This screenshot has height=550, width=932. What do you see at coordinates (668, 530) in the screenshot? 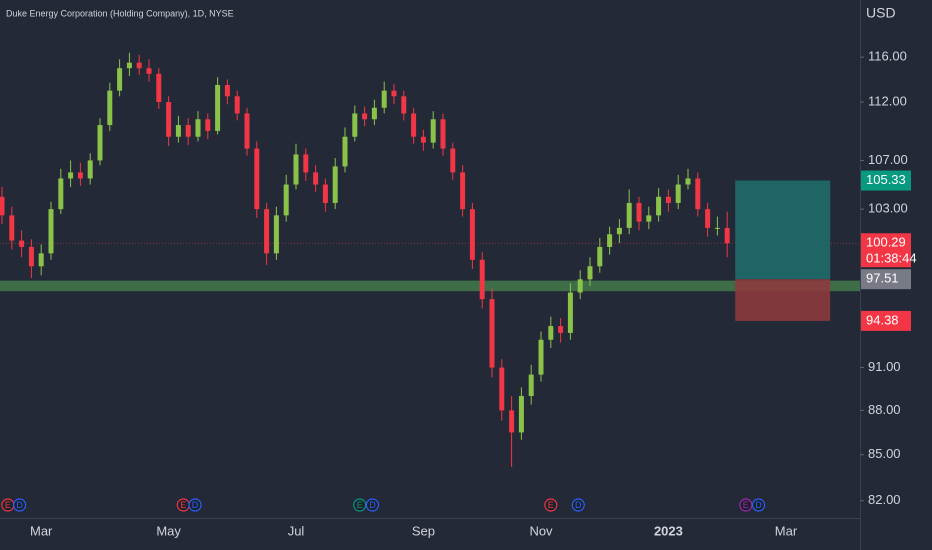
I see `x-tick-label: 2023` at bounding box center [668, 530].